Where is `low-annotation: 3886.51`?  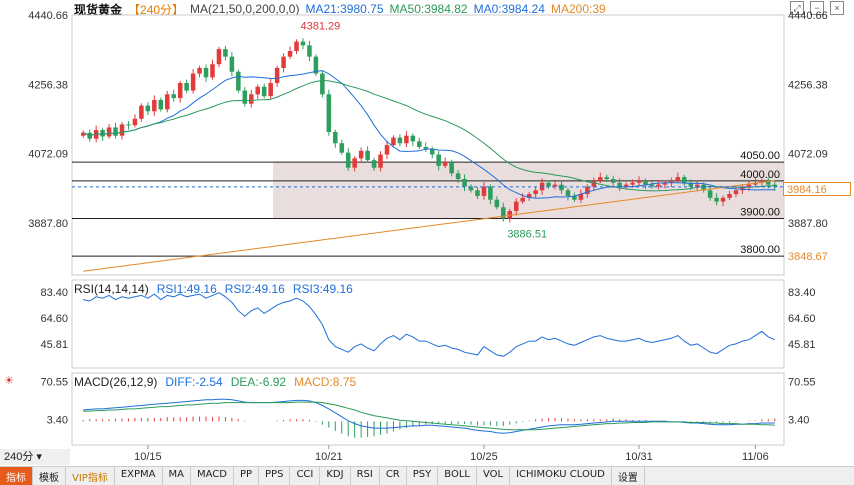 low-annotation: 3886.51 is located at coordinates (527, 235).